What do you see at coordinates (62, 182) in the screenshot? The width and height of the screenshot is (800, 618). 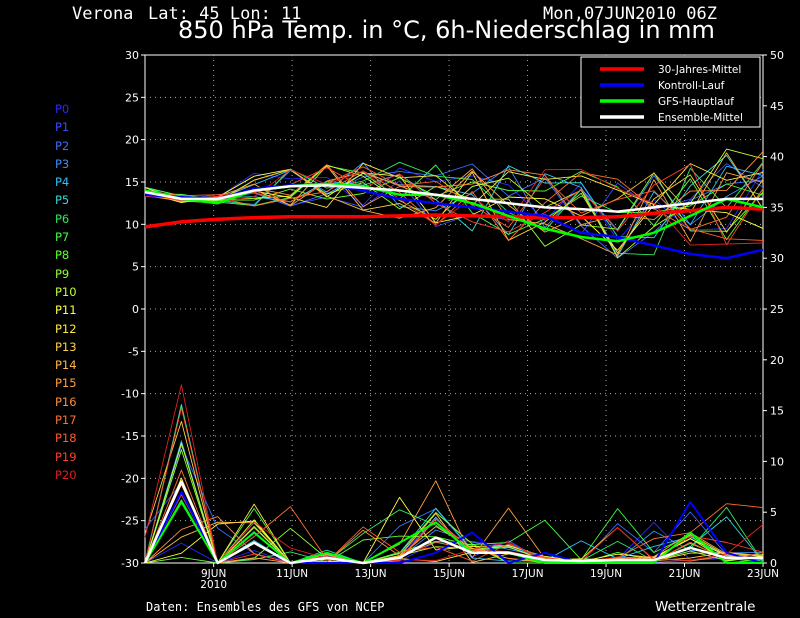 I see `member-label: P4` at bounding box center [62, 182].